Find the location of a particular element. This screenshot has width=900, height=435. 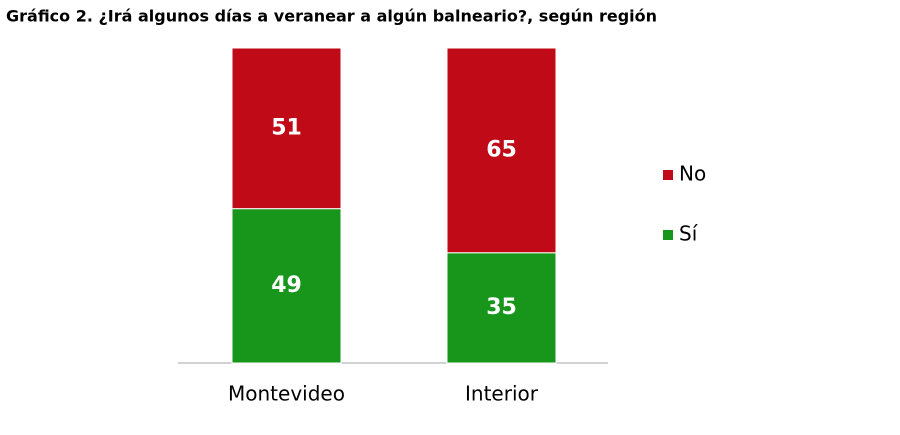

x-tick-label: Interior is located at coordinates (502, 394).